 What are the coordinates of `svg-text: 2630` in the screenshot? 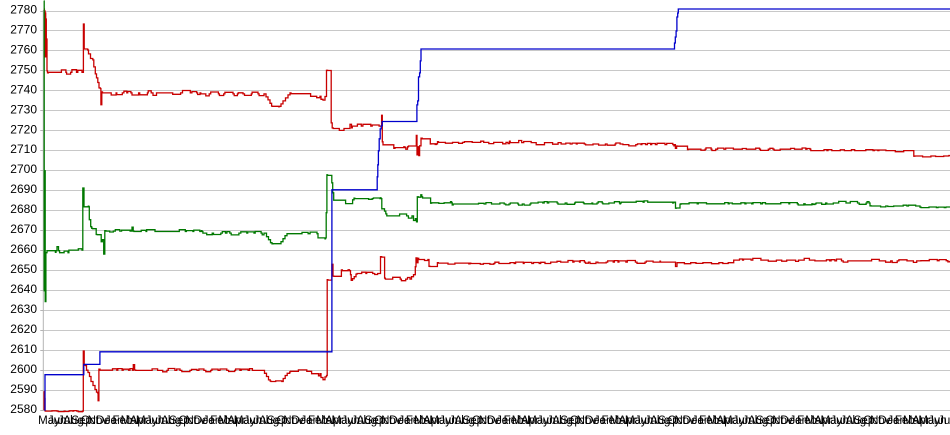 It's located at (23, 309).